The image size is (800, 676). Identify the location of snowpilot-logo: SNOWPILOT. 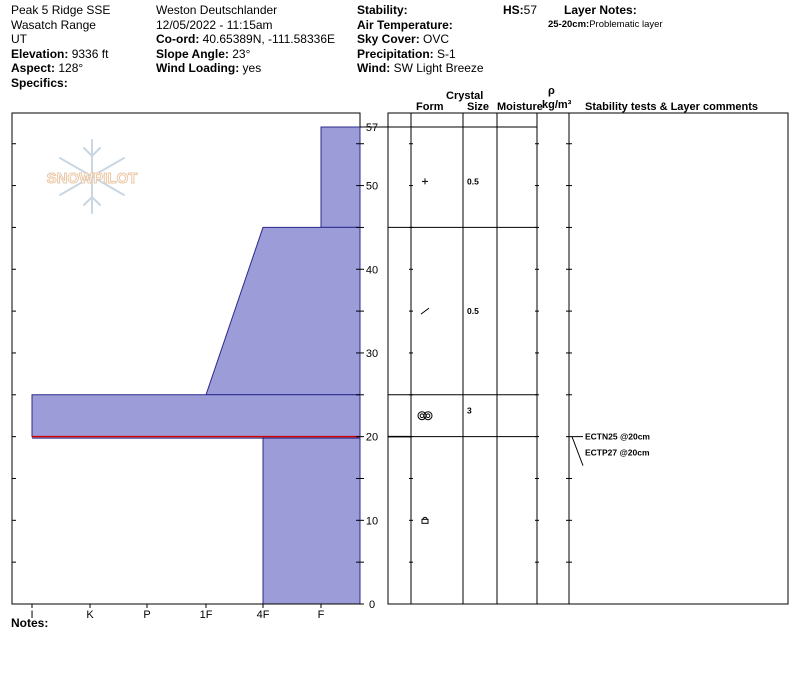
(92, 176).